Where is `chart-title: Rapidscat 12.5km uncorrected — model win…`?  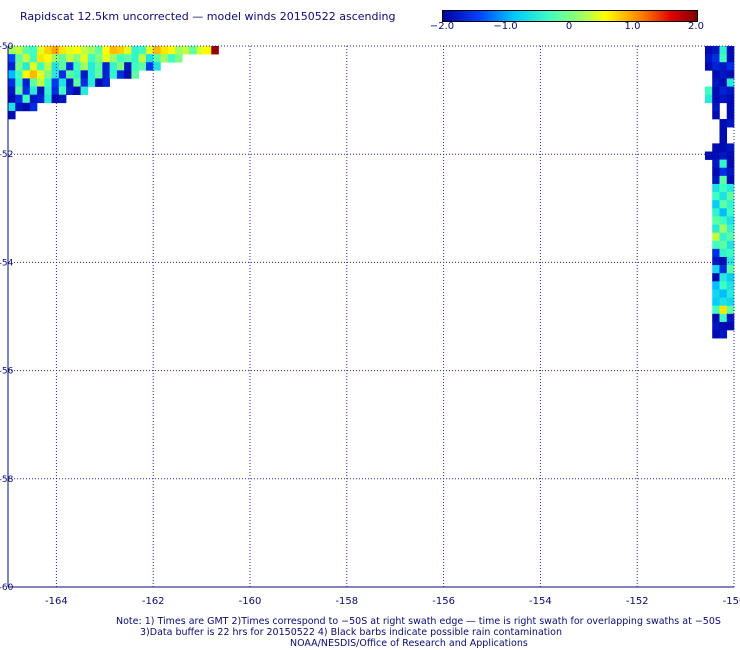 chart-title: Rapidscat 12.5km uncorrected — model win… is located at coordinates (208, 16).